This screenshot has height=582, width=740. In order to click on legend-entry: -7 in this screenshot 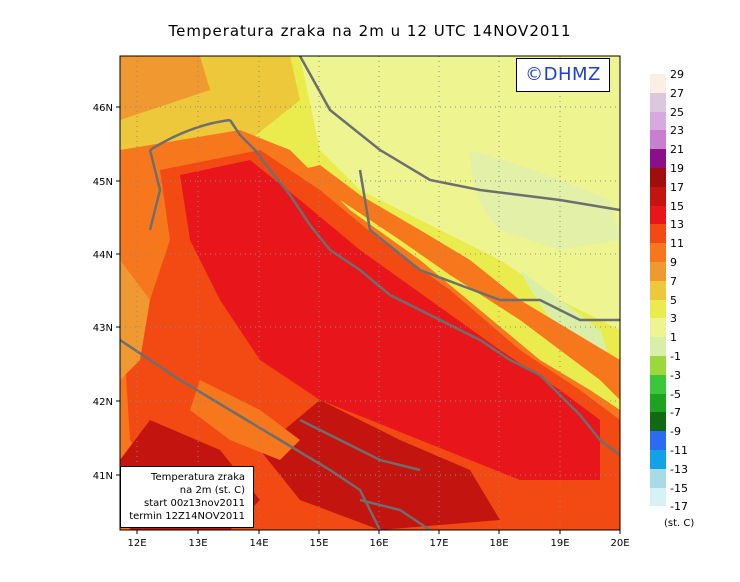, I will do `click(670, 419)`.